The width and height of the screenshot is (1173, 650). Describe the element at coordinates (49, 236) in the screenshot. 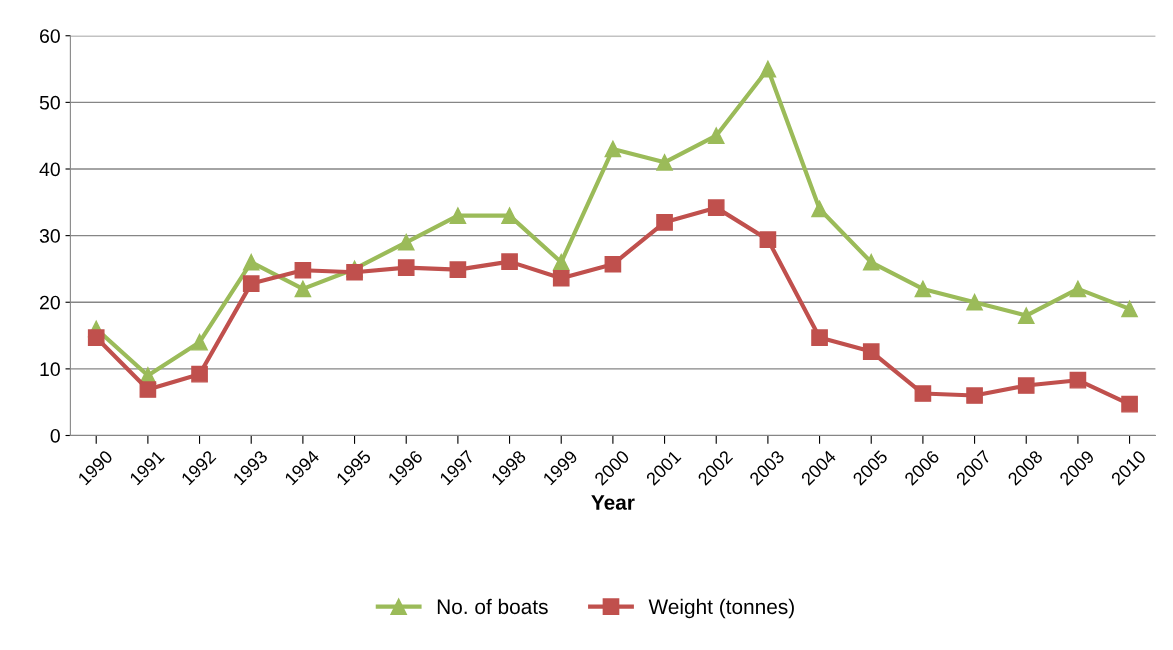

I see `y-tick-label: 30` at that location.